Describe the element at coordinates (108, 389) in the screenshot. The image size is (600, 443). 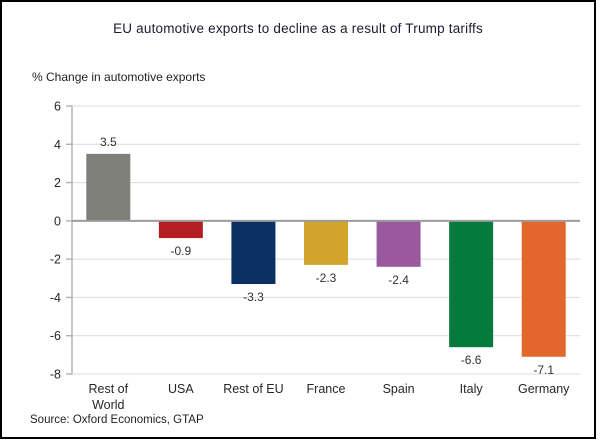
I see `category-label: Rest of` at that location.